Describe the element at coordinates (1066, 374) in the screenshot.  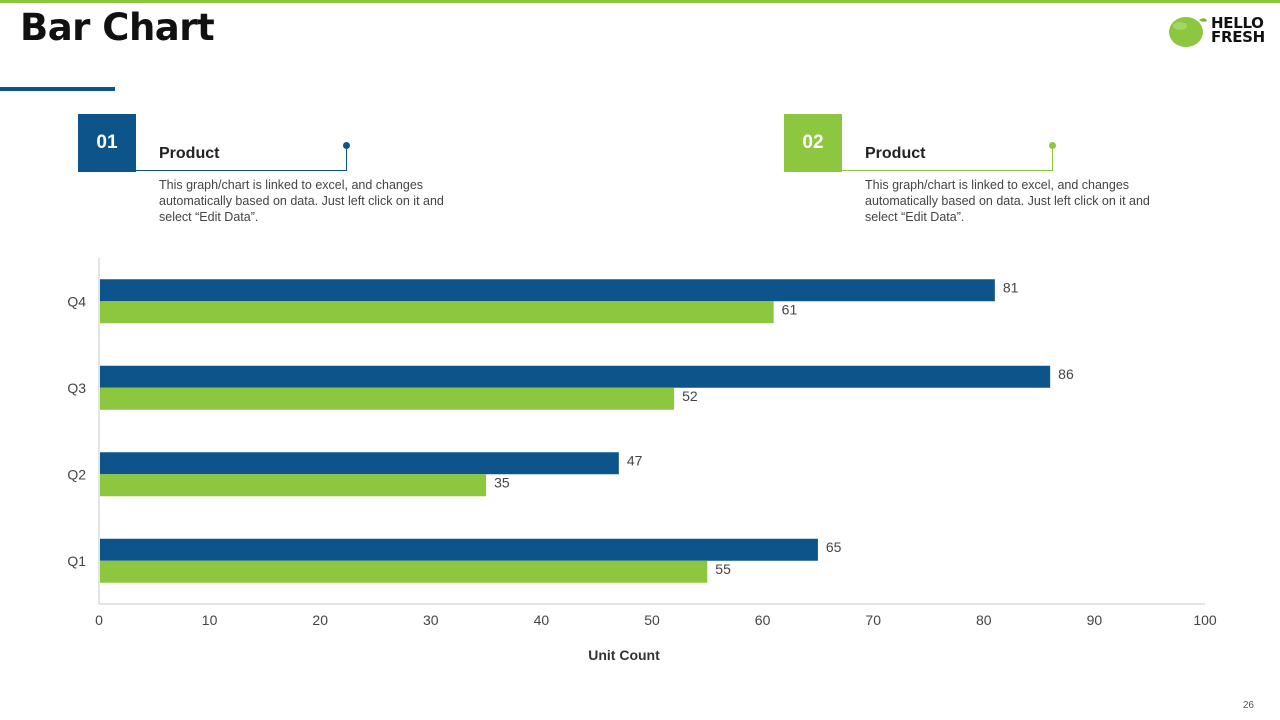
I see `data-label: 86` at that location.